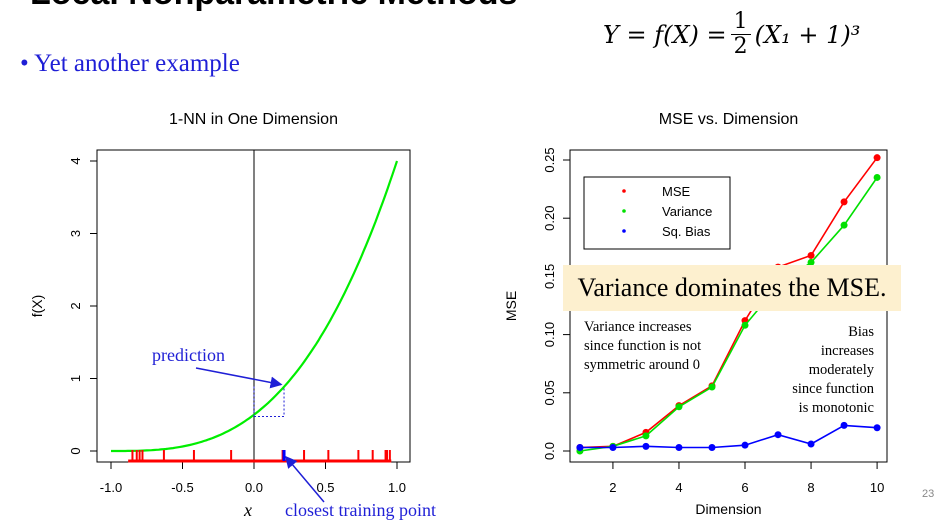 This screenshot has width=937, height=523. What do you see at coordinates (728, 509) in the screenshot?
I see `x-axis-label: Dimension` at bounding box center [728, 509].